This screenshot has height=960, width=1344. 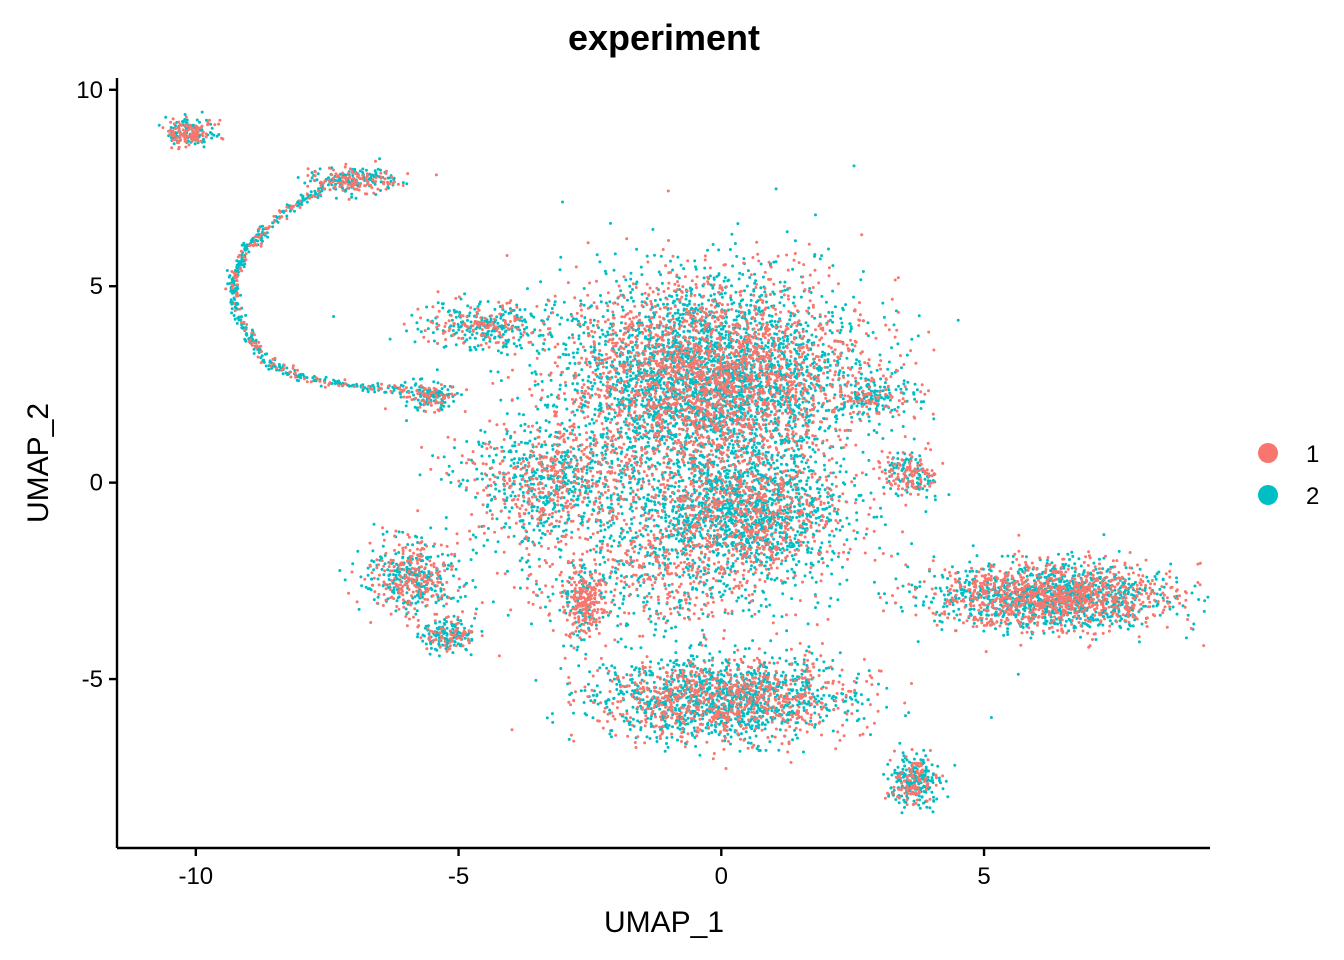 What do you see at coordinates (664, 922) in the screenshot?
I see `x-axis-title: UMAP_1` at bounding box center [664, 922].